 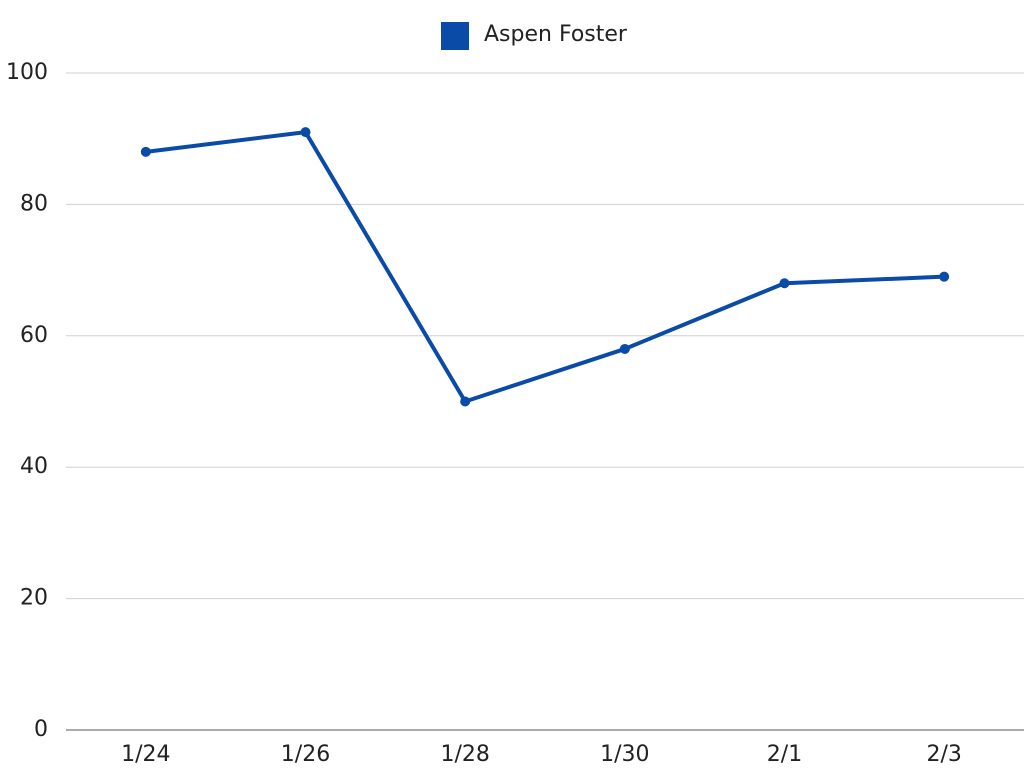 I want to click on x-tick-label: 2/1, so click(x=784, y=754).